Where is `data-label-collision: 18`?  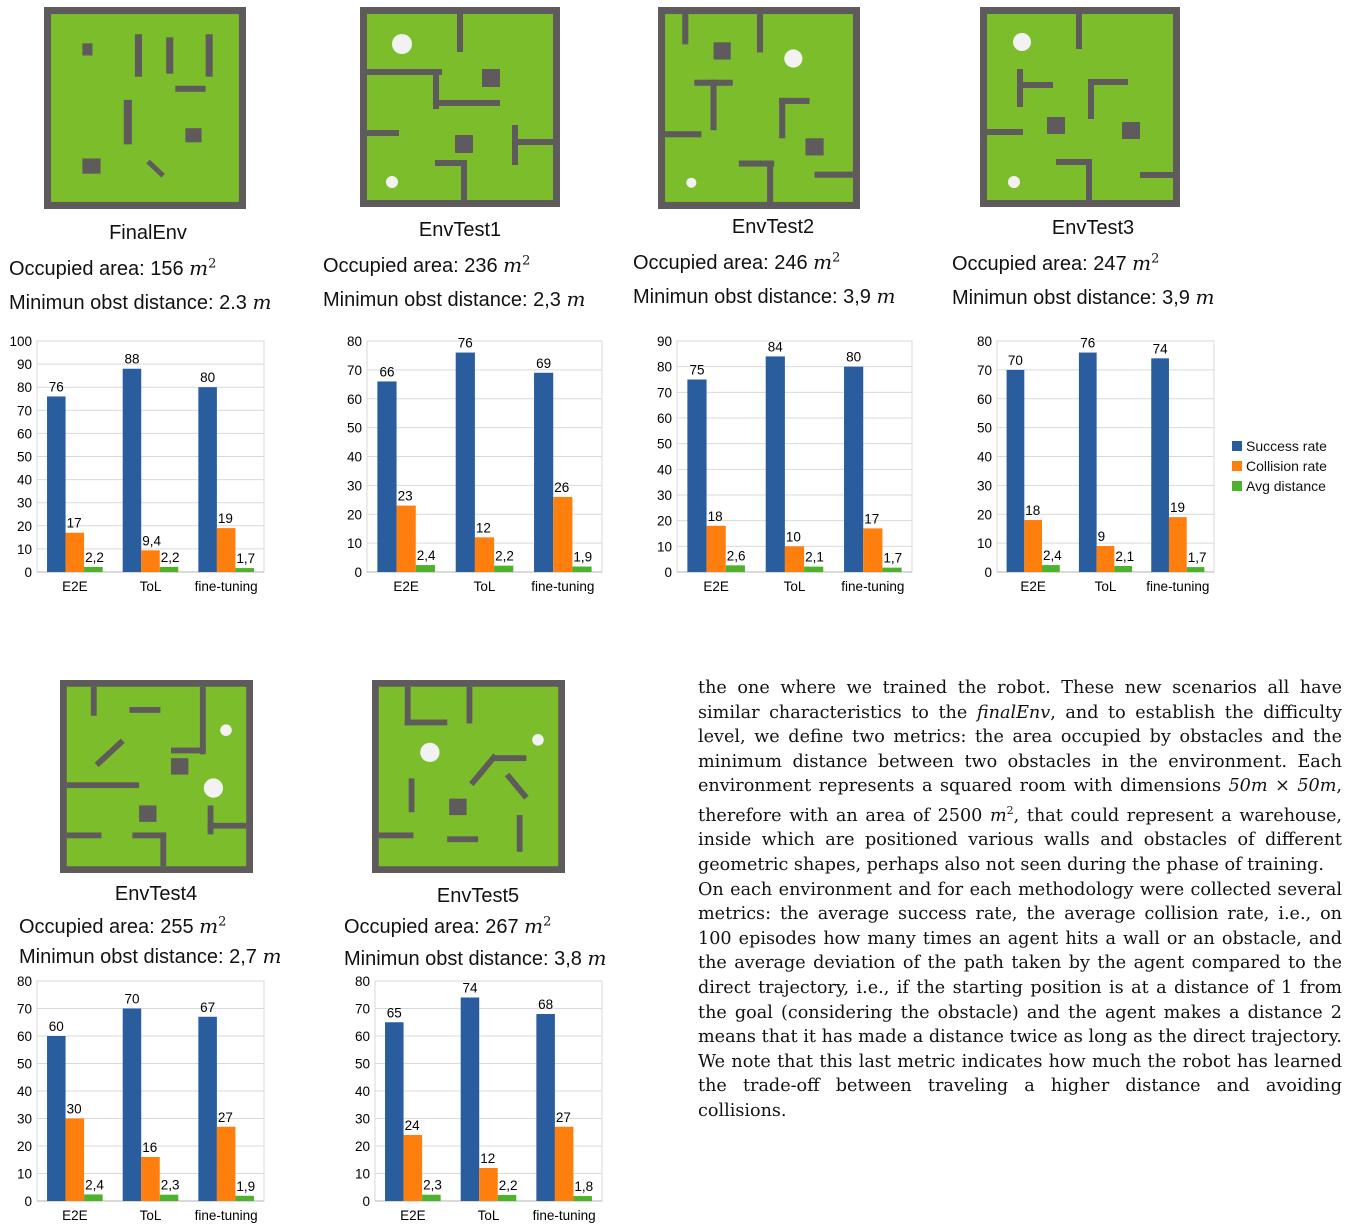 data-label-collision: 18 is located at coordinates (1032, 510).